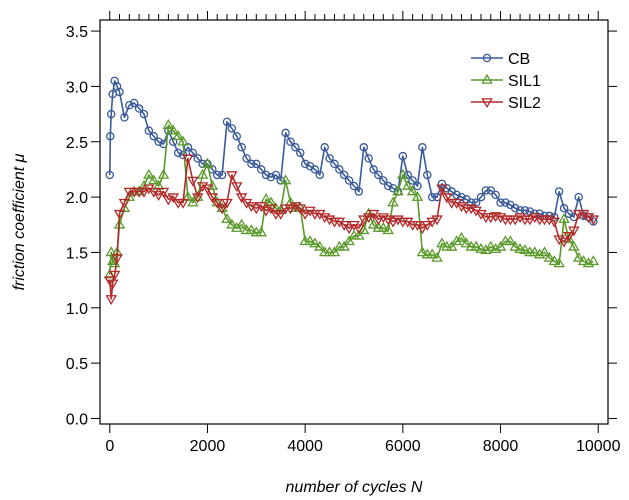  Describe the element at coordinates (19, 221) in the screenshot. I see `y-axis-title: friction coefficient μ` at that location.